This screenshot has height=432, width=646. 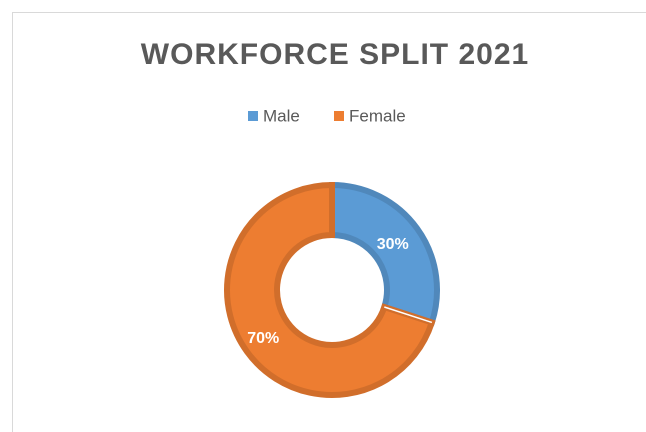 I want to click on donut-segment, so click(x=384, y=254).